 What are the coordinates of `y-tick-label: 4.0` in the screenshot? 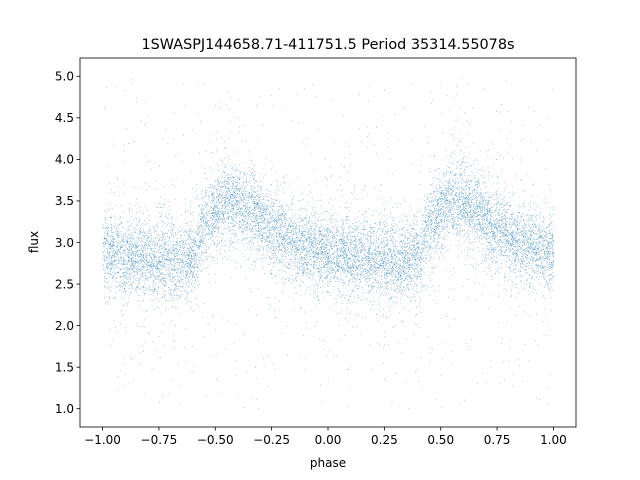 It's located at (64, 160).